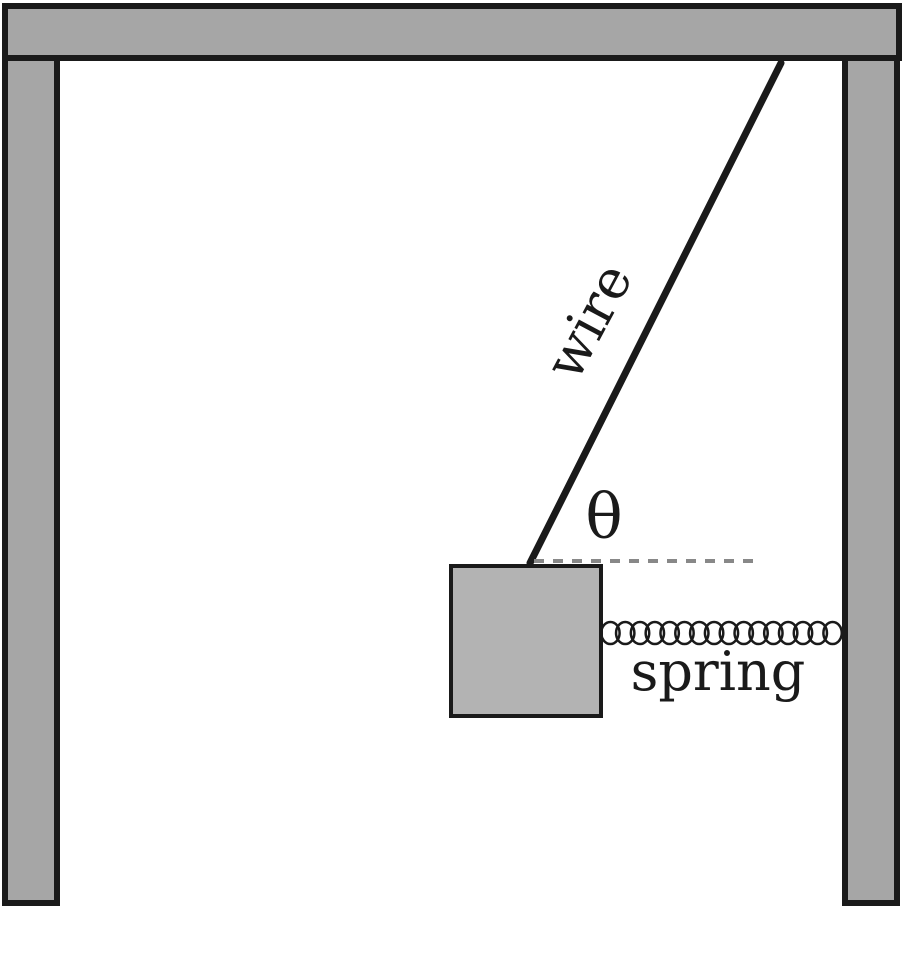  I want to click on ceiling-beam, so click(452, 32).